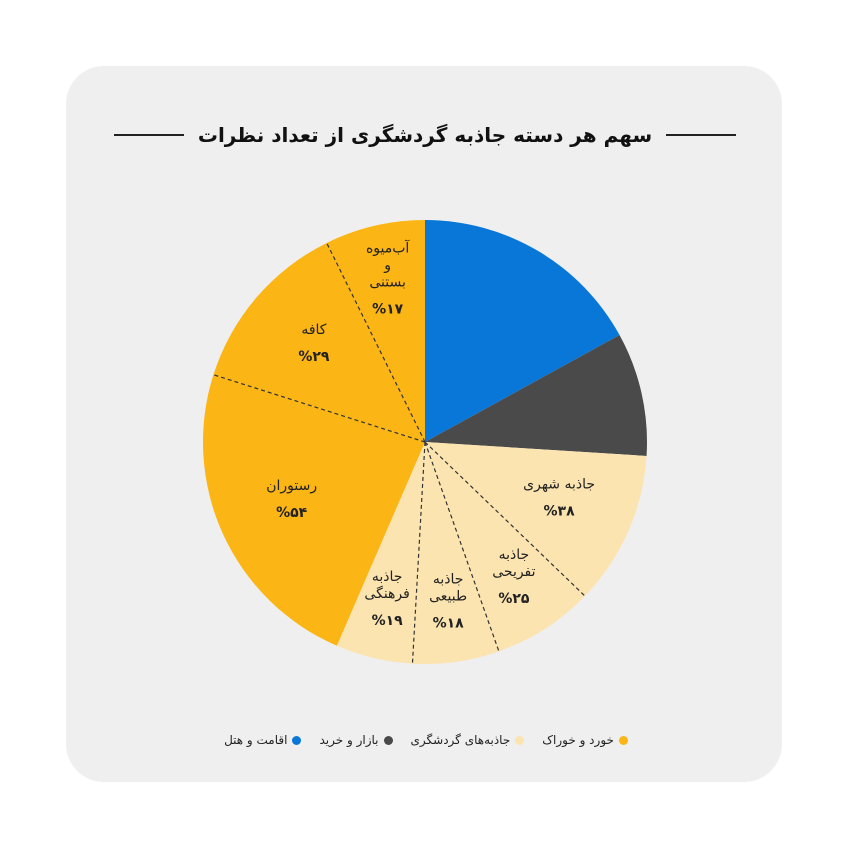 The image size is (849, 849). What do you see at coordinates (623, 740) in the screenshot?
I see `legend-swatch-food` at bounding box center [623, 740].